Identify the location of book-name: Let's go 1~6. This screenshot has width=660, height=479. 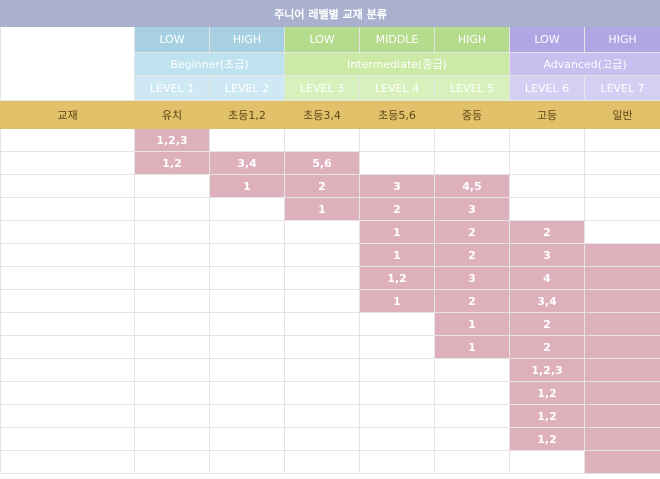
(67, 163).